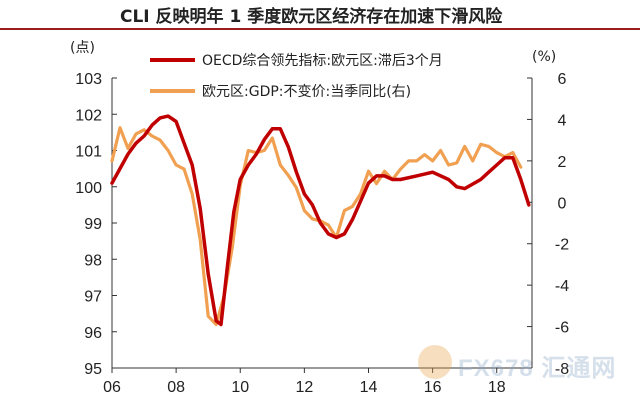 The width and height of the screenshot is (640, 400). Describe the element at coordinates (537, 368) in the screenshot. I see `watermark-text: FX678 汇通网` at that location.